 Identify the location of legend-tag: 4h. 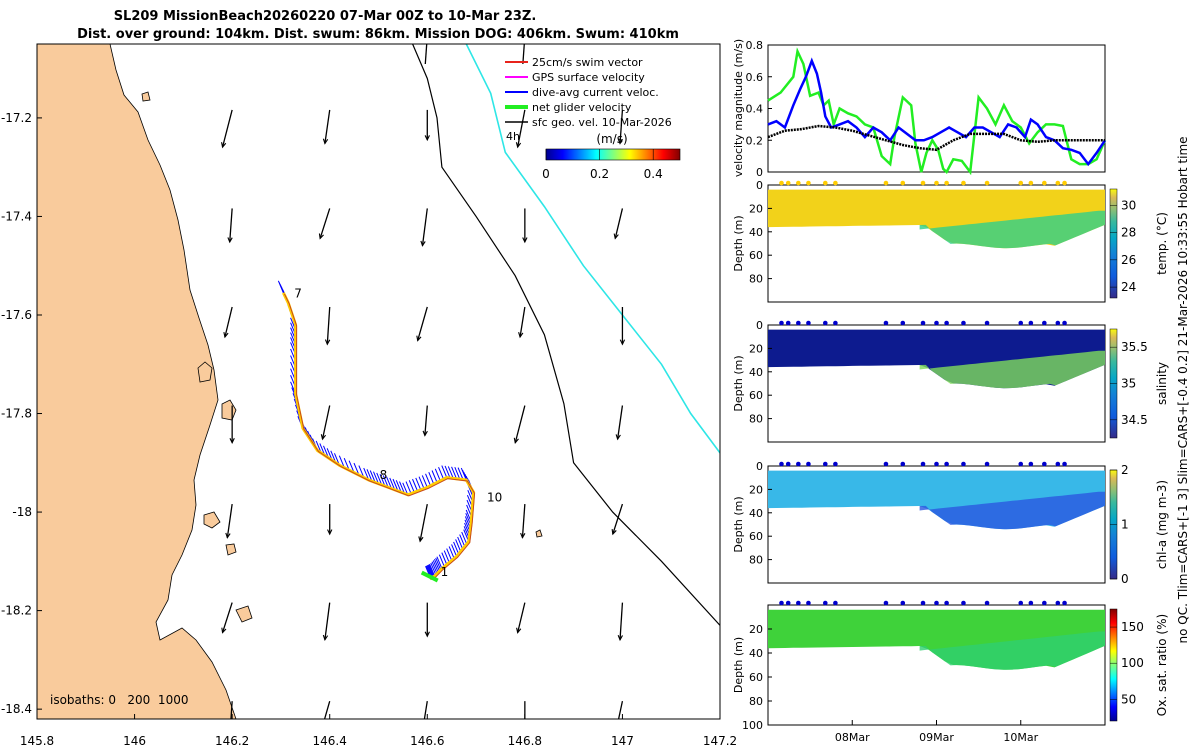
(513, 136).